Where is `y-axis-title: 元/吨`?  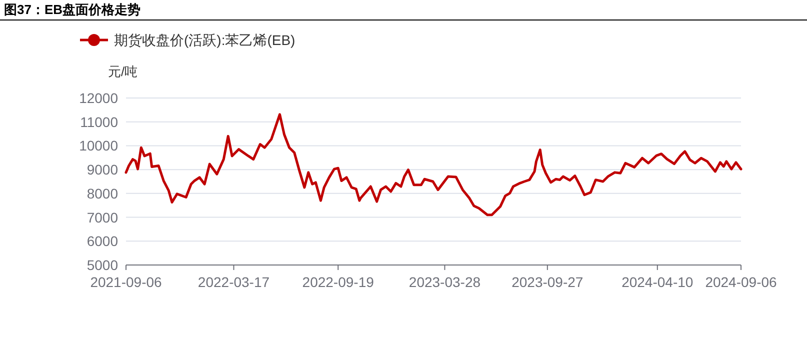 y-axis-title: 元/吨 is located at coordinates (123, 71).